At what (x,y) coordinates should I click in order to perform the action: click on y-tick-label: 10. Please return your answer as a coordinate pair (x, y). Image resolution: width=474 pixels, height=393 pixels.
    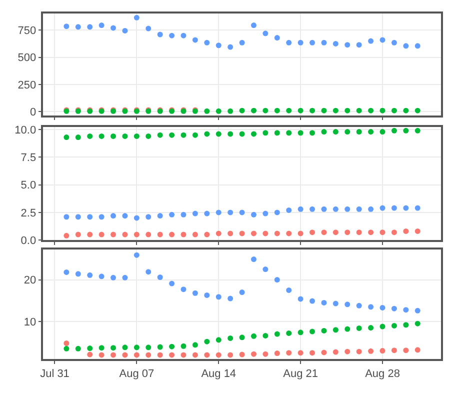
    Looking at the image, I should click on (30, 322).